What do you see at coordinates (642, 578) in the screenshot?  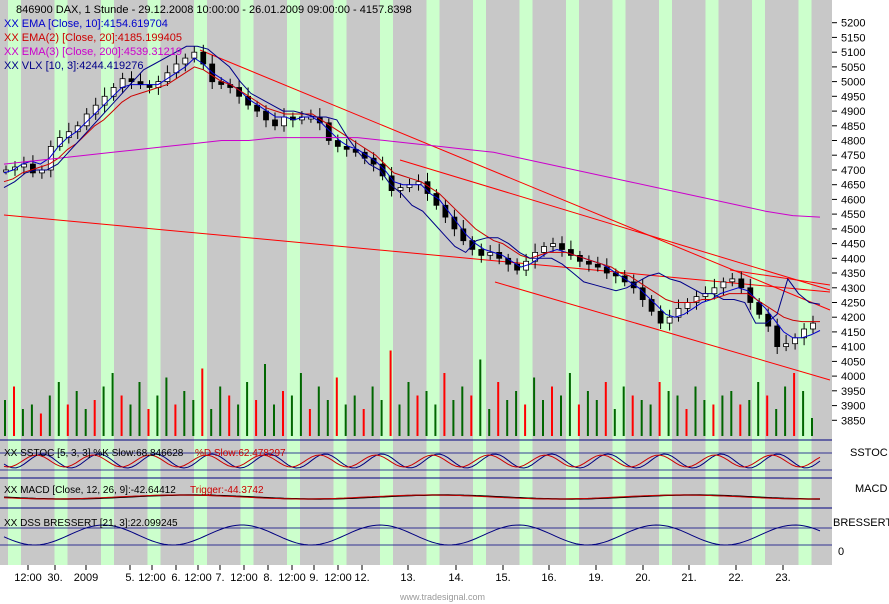 I see `time-tick-label: 20.` at bounding box center [642, 578].